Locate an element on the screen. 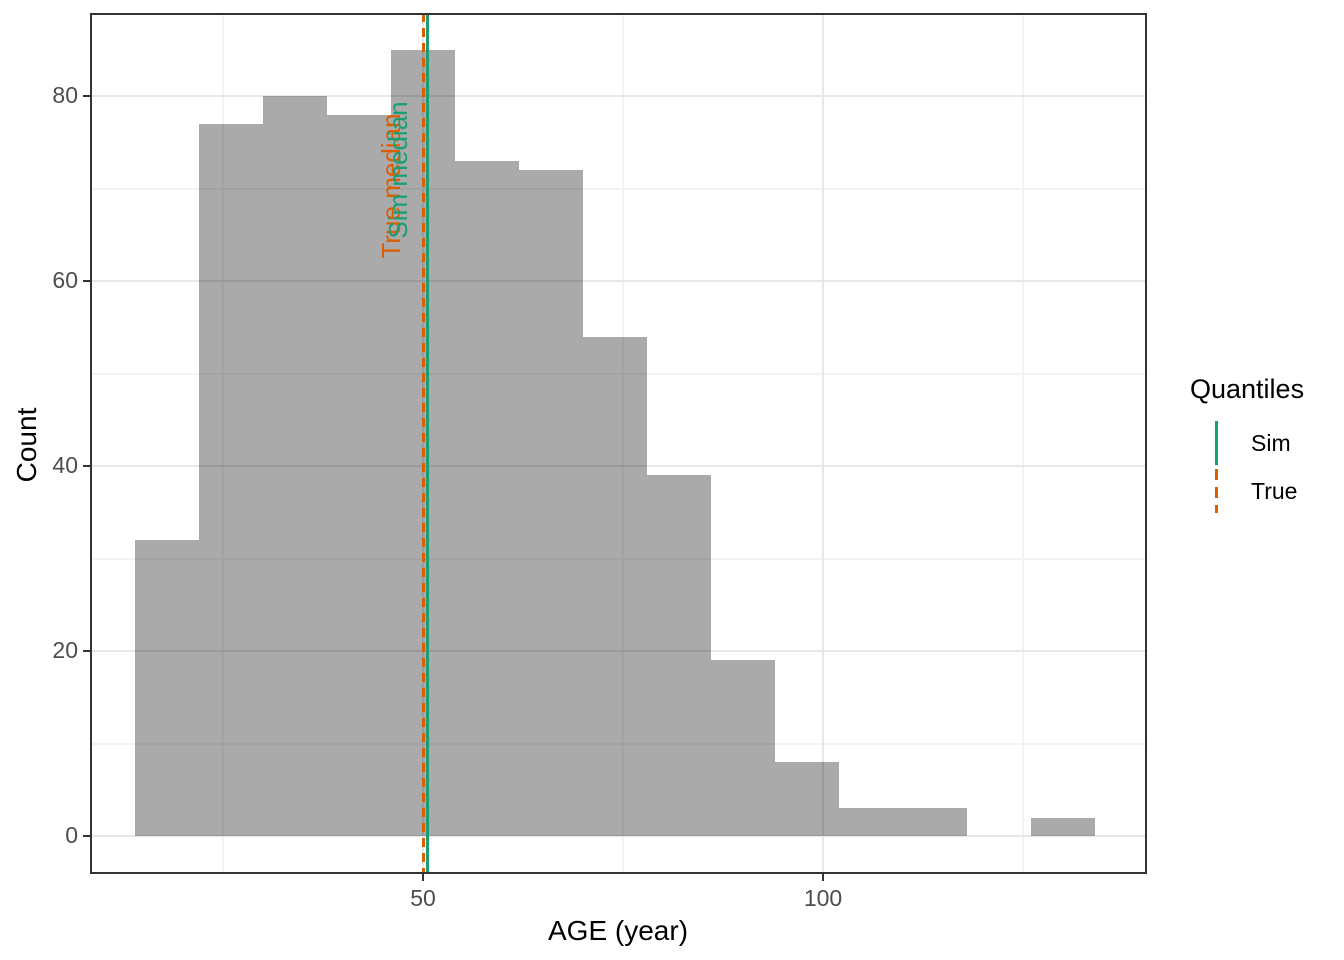 The image size is (1344, 960). legend-key-true is located at coordinates (1216, 491).